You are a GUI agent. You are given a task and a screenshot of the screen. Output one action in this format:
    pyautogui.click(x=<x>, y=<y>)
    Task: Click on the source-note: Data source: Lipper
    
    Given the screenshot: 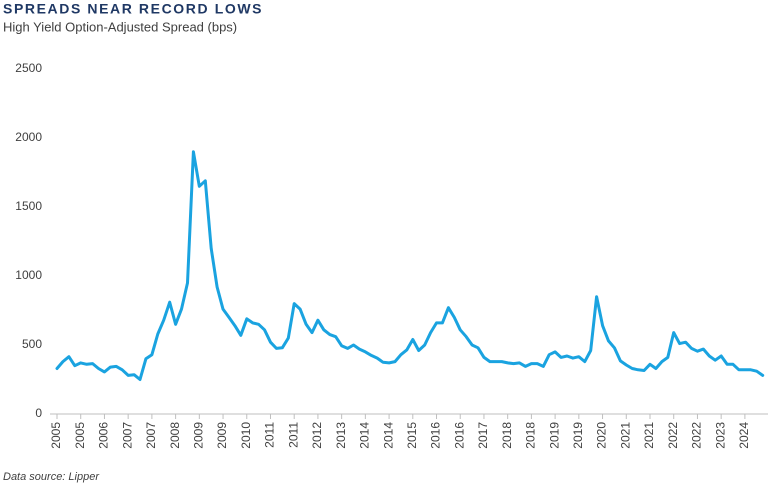 What is the action you would take?
    pyautogui.click(x=51, y=477)
    